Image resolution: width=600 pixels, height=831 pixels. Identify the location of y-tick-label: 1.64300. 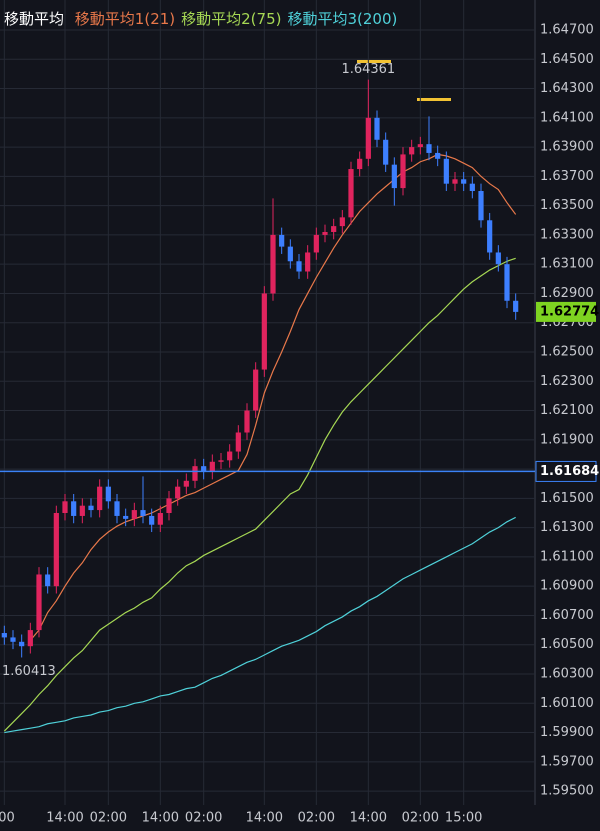
(567, 88).